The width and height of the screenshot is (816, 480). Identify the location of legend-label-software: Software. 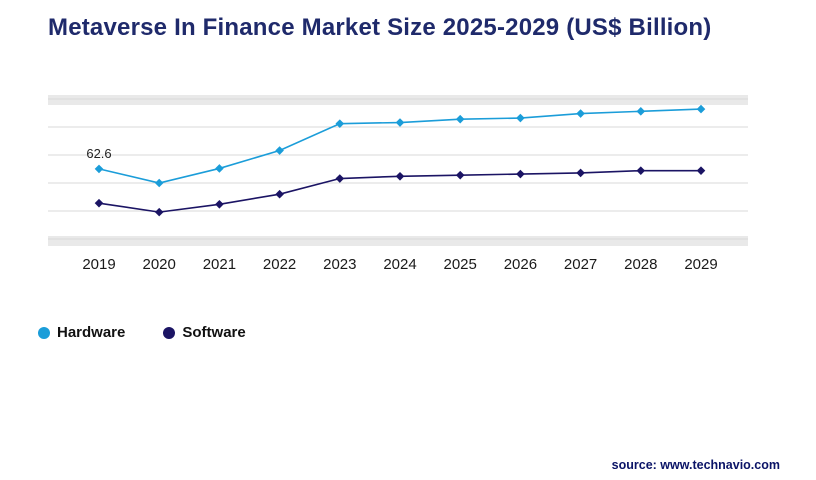
(214, 332).